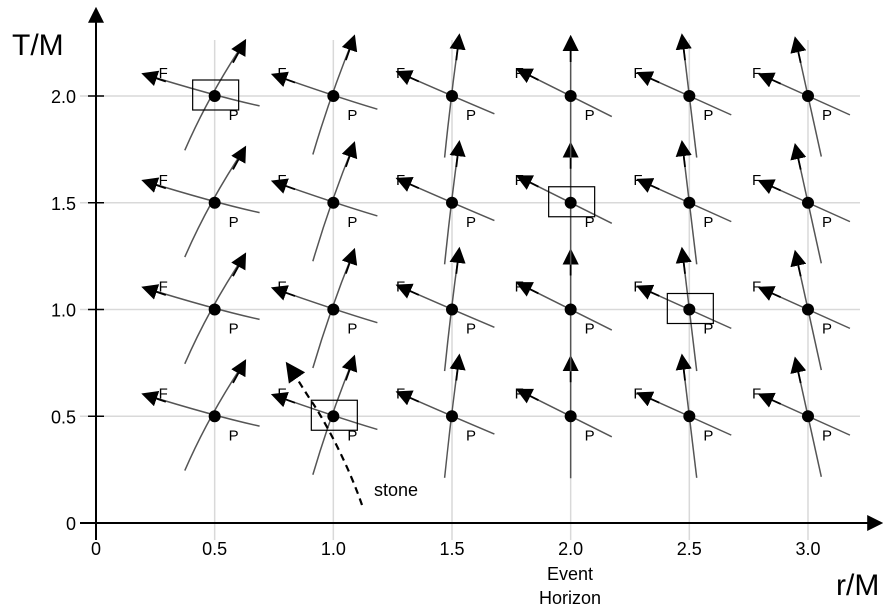  Describe the element at coordinates (63, 204) in the screenshot. I see `y-tick-label: 1.5` at that location.